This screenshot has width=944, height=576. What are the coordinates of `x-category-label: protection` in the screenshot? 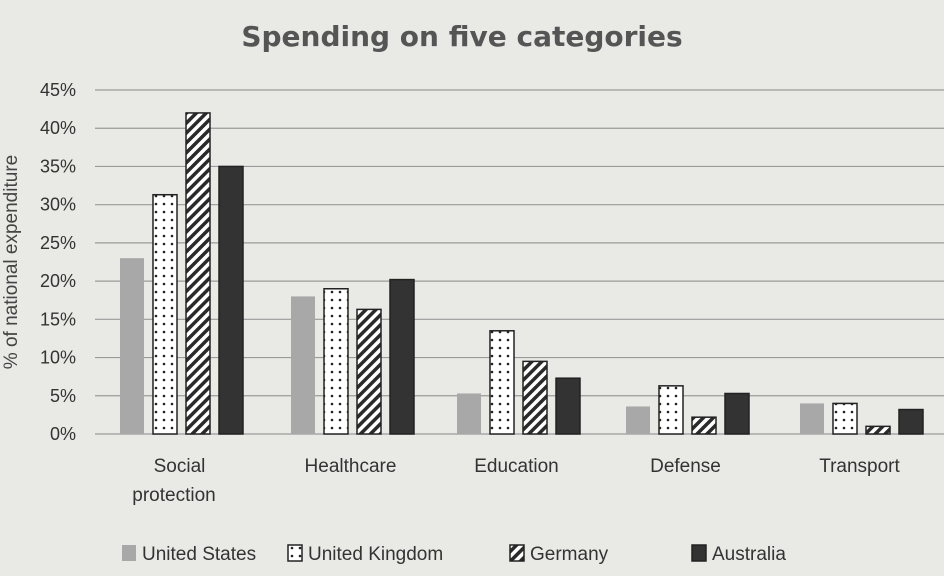 It's located at (173, 495).